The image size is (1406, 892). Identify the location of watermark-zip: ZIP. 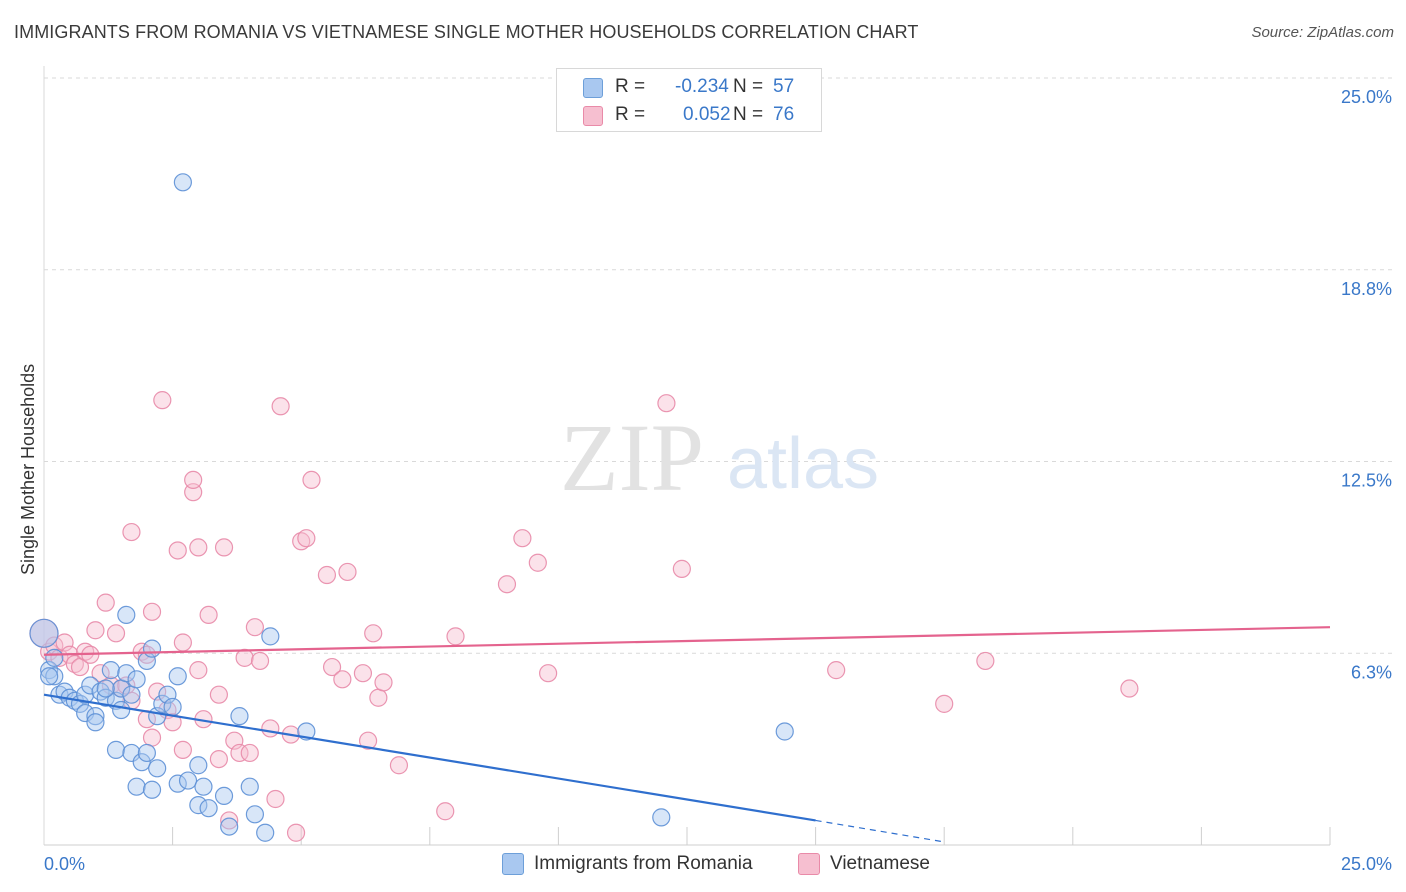
(632, 457).